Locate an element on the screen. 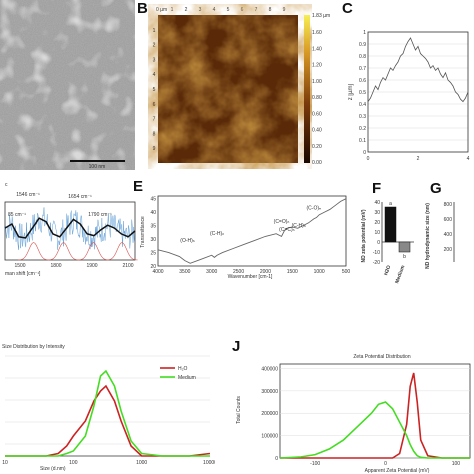  afm-left-tick: 7 is located at coordinates (154, 120).